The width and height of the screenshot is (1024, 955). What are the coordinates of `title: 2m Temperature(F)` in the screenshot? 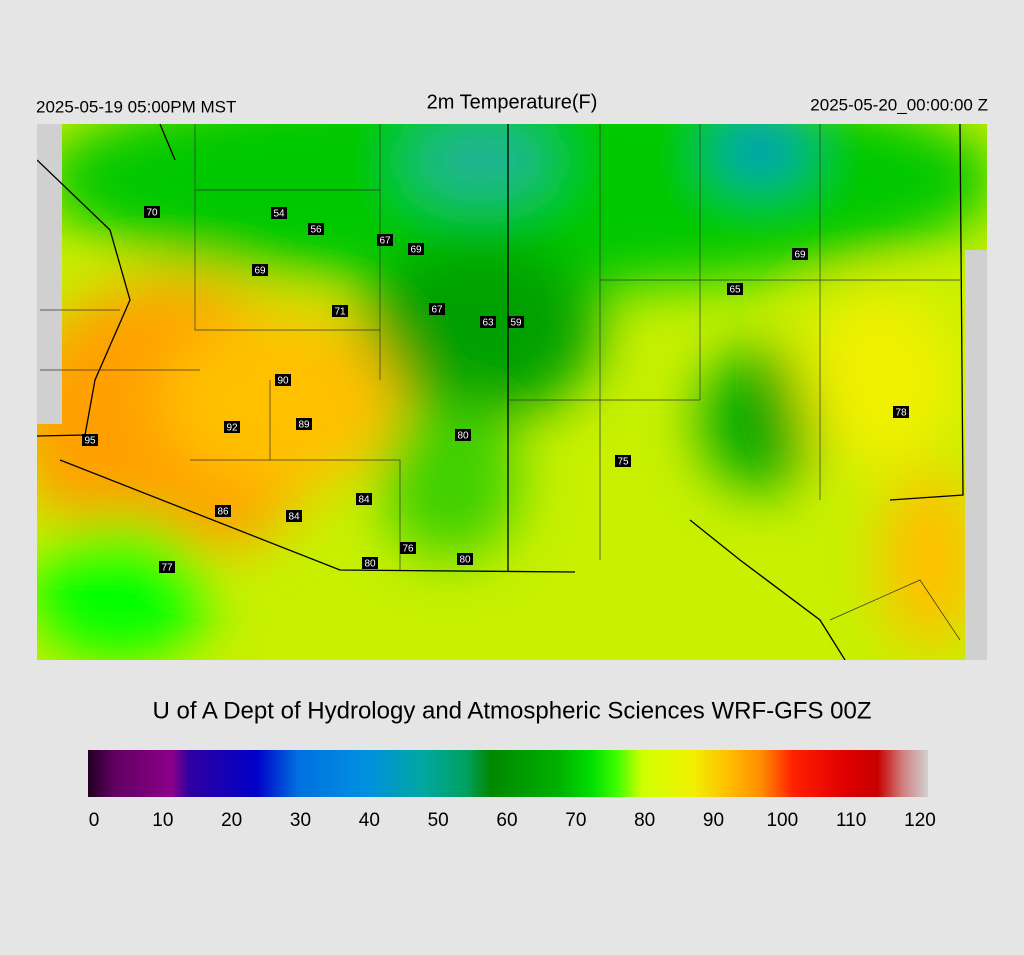 It's located at (512, 102).